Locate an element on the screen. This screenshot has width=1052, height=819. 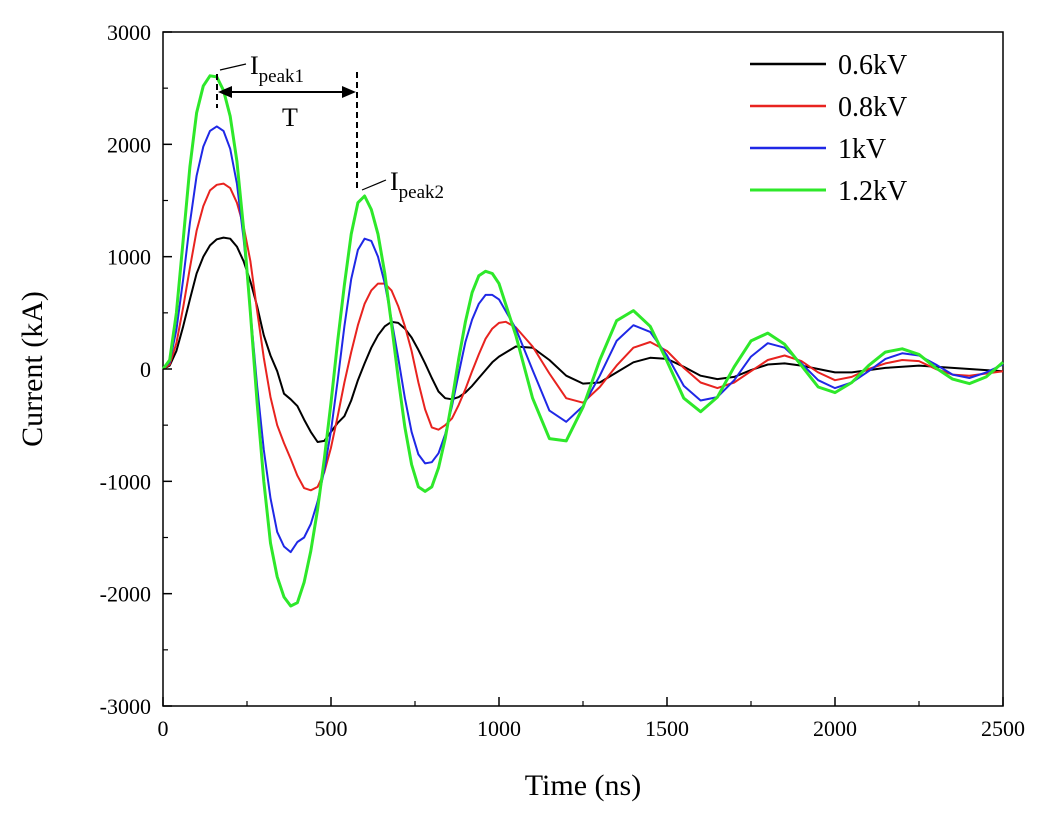
x-tick-label: 1000 is located at coordinates (499, 728).